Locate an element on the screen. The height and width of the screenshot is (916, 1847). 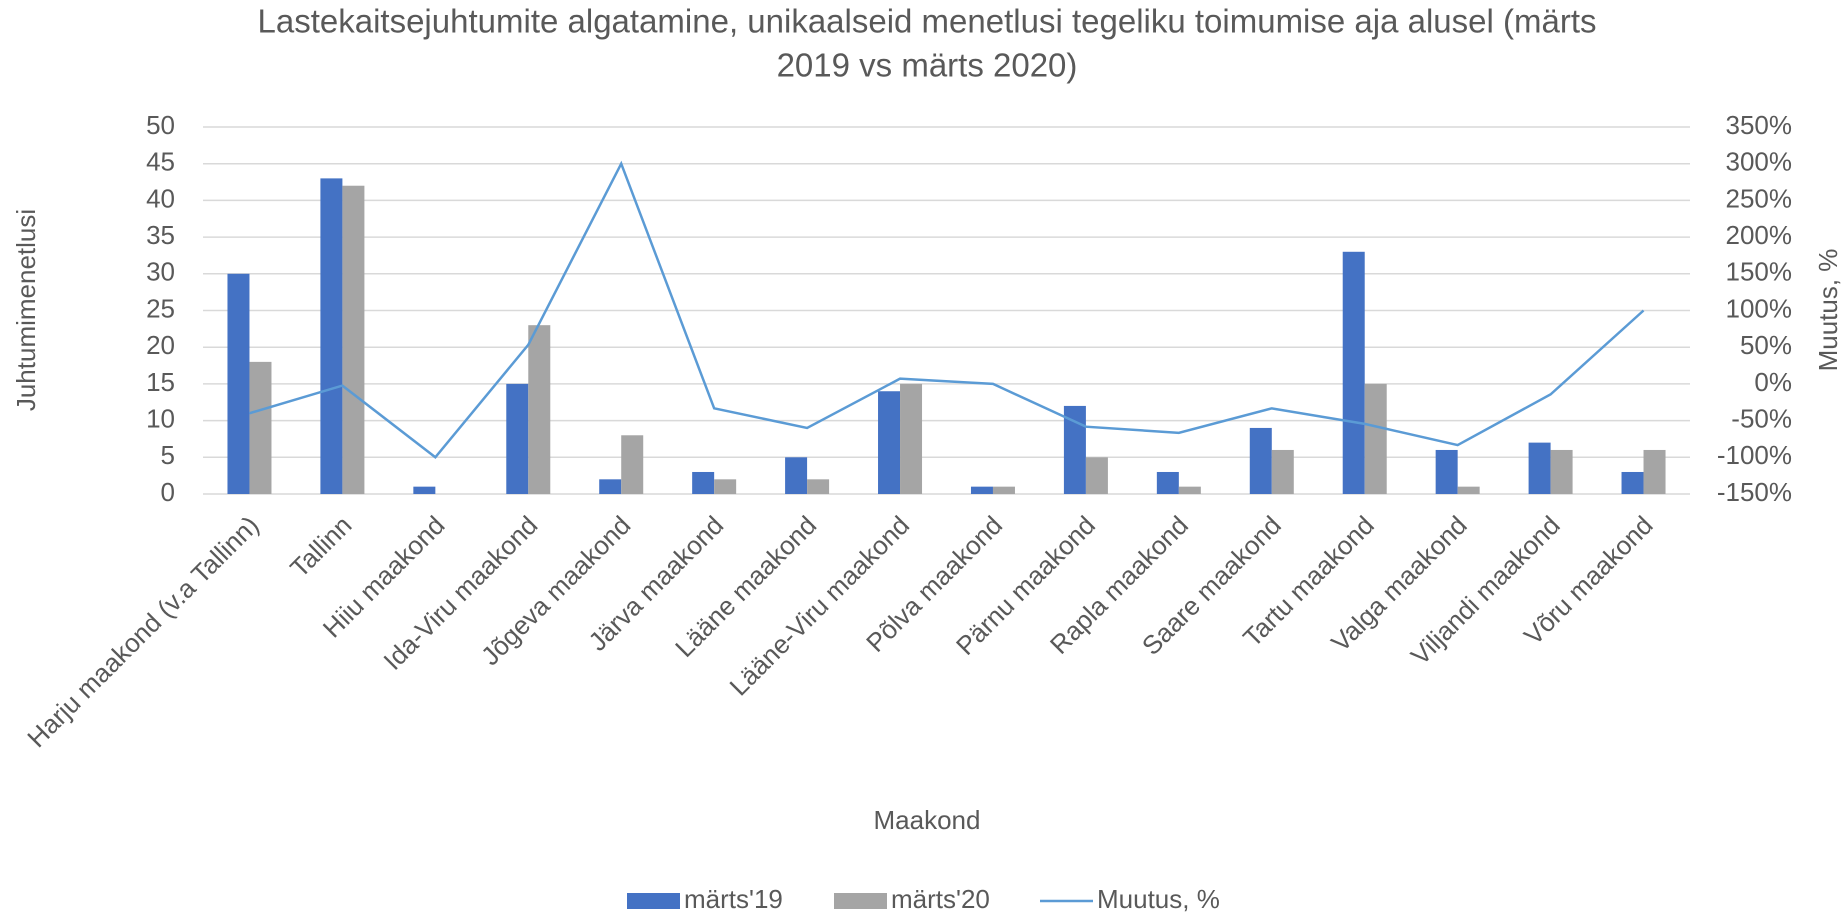
y2-axis-title: Muutus, % is located at coordinates (1828, 310).